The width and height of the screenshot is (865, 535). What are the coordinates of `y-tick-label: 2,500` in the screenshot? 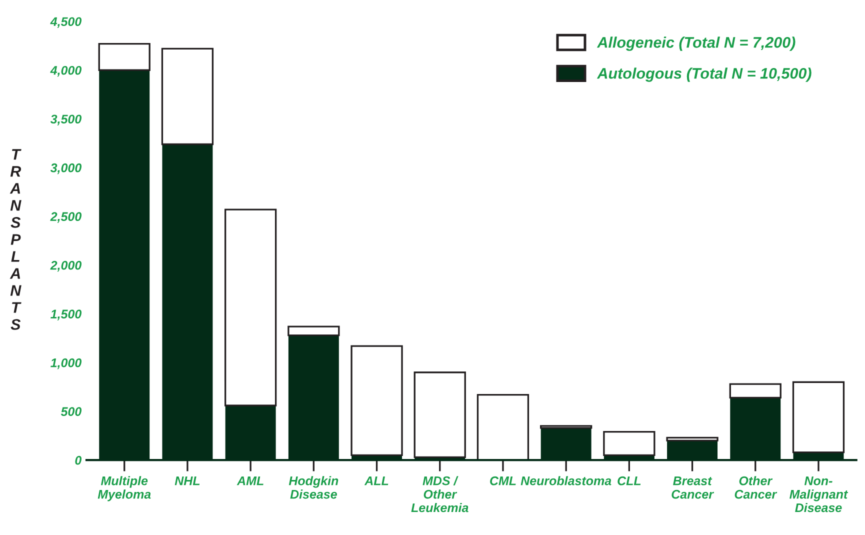 It's located at (66, 217).